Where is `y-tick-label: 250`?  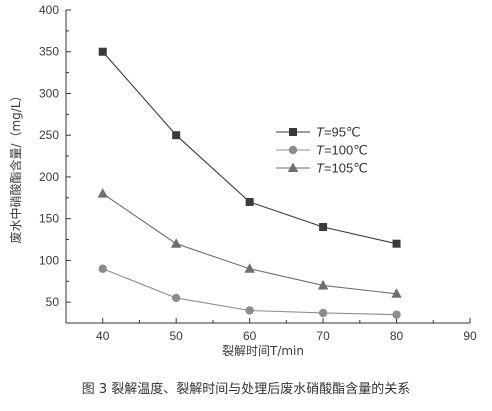 y-tick-label: 250 is located at coordinates (49, 135).